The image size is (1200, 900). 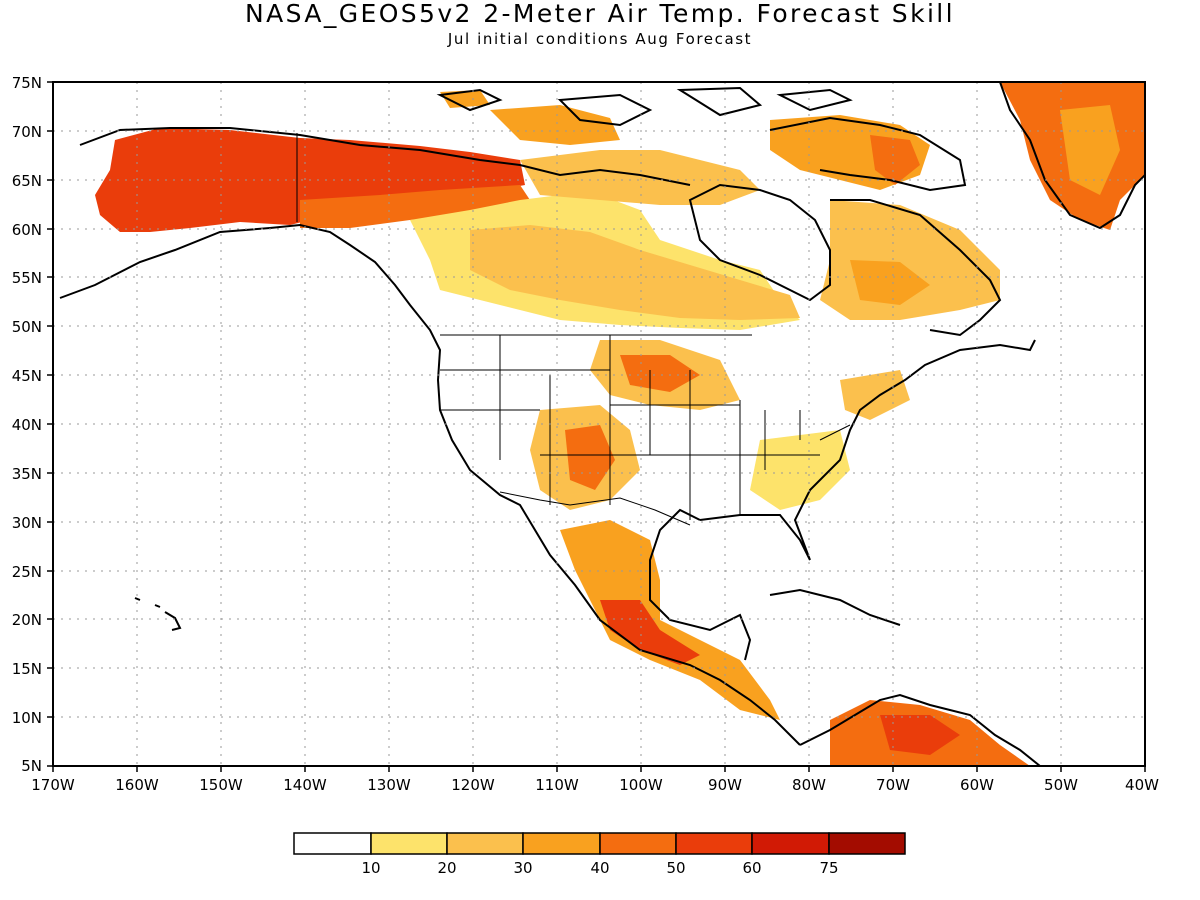 What do you see at coordinates (867, 450) in the screenshot?
I see `coastline-us-east` at bounding box center [867, 450].